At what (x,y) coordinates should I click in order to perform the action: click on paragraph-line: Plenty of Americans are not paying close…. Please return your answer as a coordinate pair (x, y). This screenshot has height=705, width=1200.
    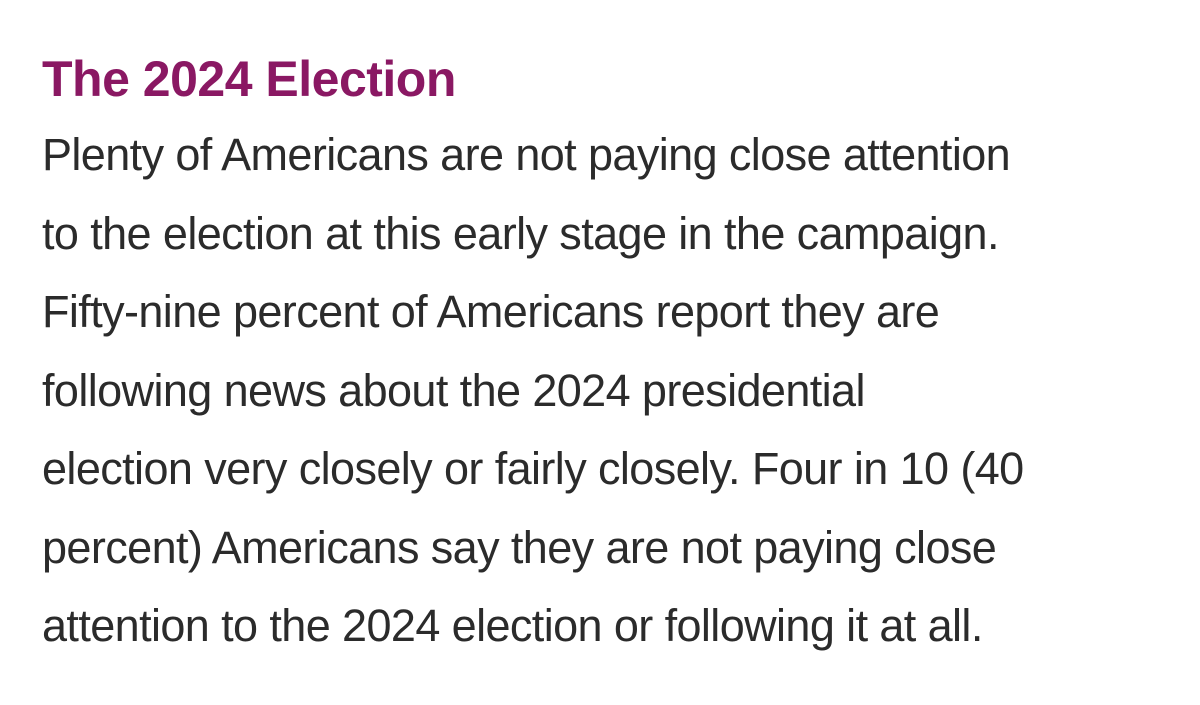
    Looking at the image, I should click on (526, 154).